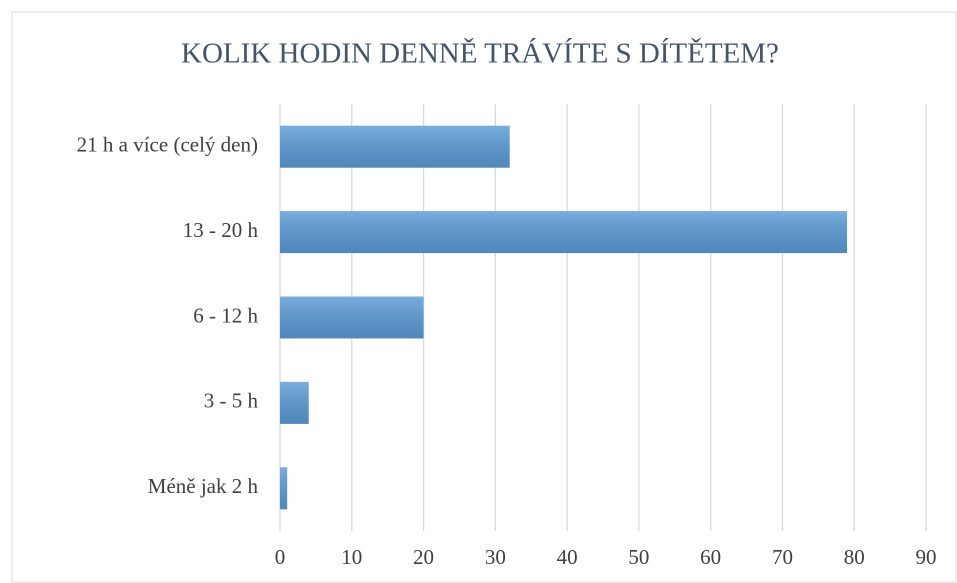 This screenshot has width=957, height=583. What do you see at coordinates (782, 557) in the screenshot?
I see `x-tick-label: 70` at bounding box center [782, 557].